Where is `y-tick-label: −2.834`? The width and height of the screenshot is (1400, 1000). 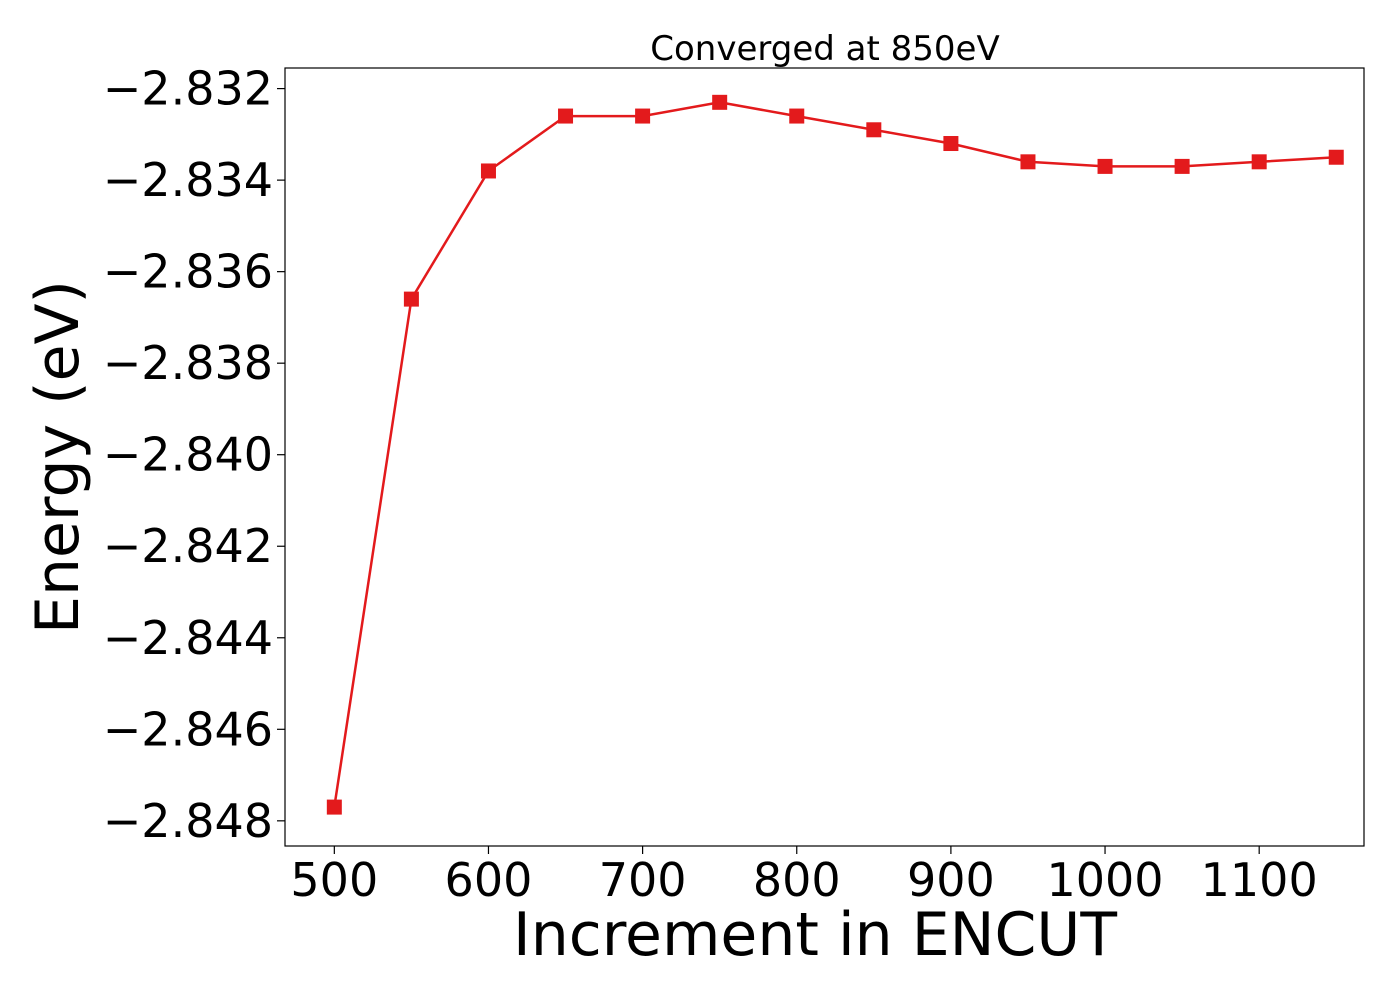
y-tick-label: −2.834 is located at coordinates (188, 180).